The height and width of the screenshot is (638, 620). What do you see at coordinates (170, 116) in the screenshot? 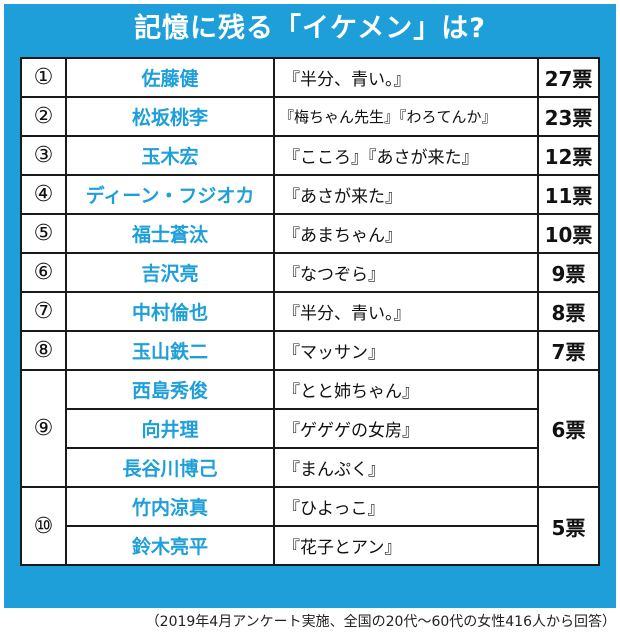
I see `name-cell: 松坂桃李` at bounding box center [170, 116].